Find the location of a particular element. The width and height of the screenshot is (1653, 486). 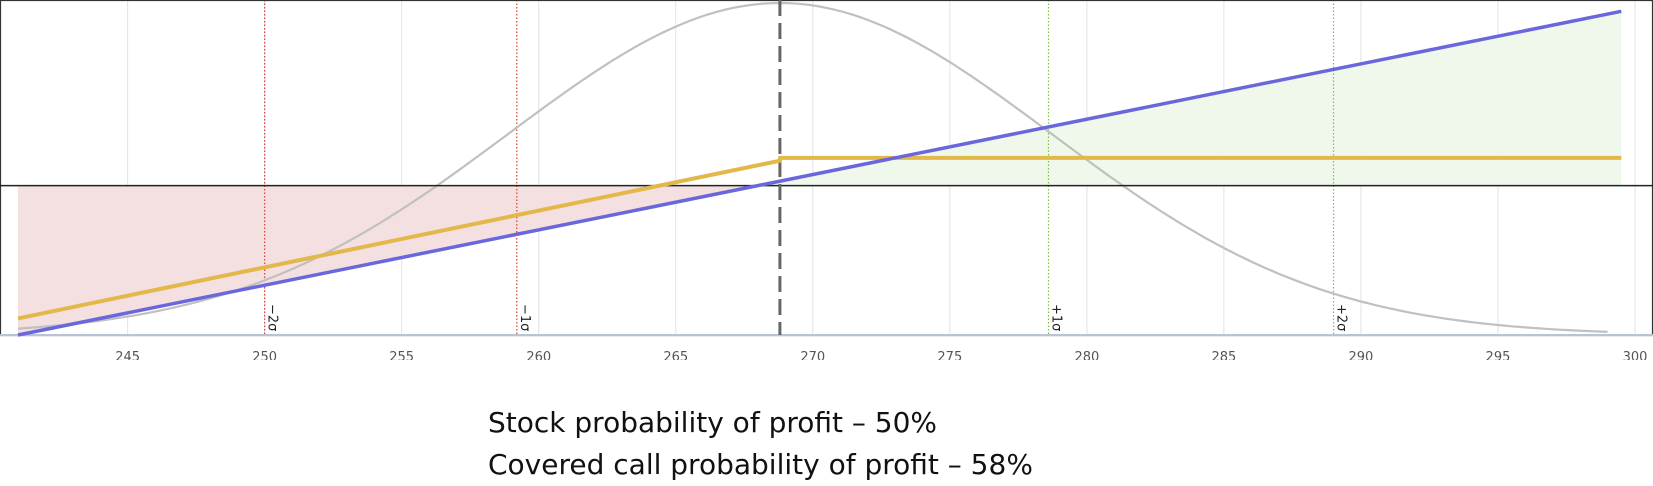

x-tick-label: 265 is located at coordinates (675, 355).